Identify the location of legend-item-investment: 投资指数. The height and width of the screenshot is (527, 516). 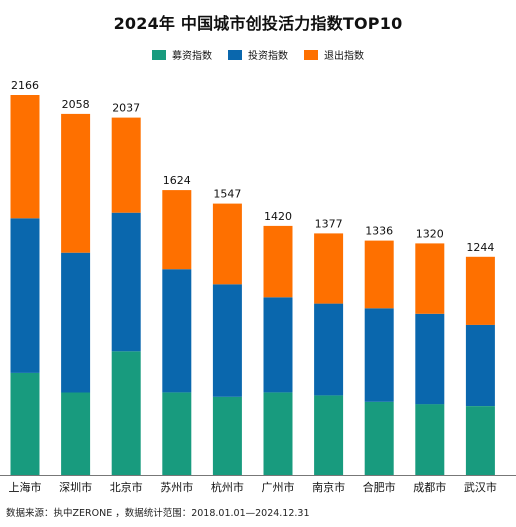
(258, 54).